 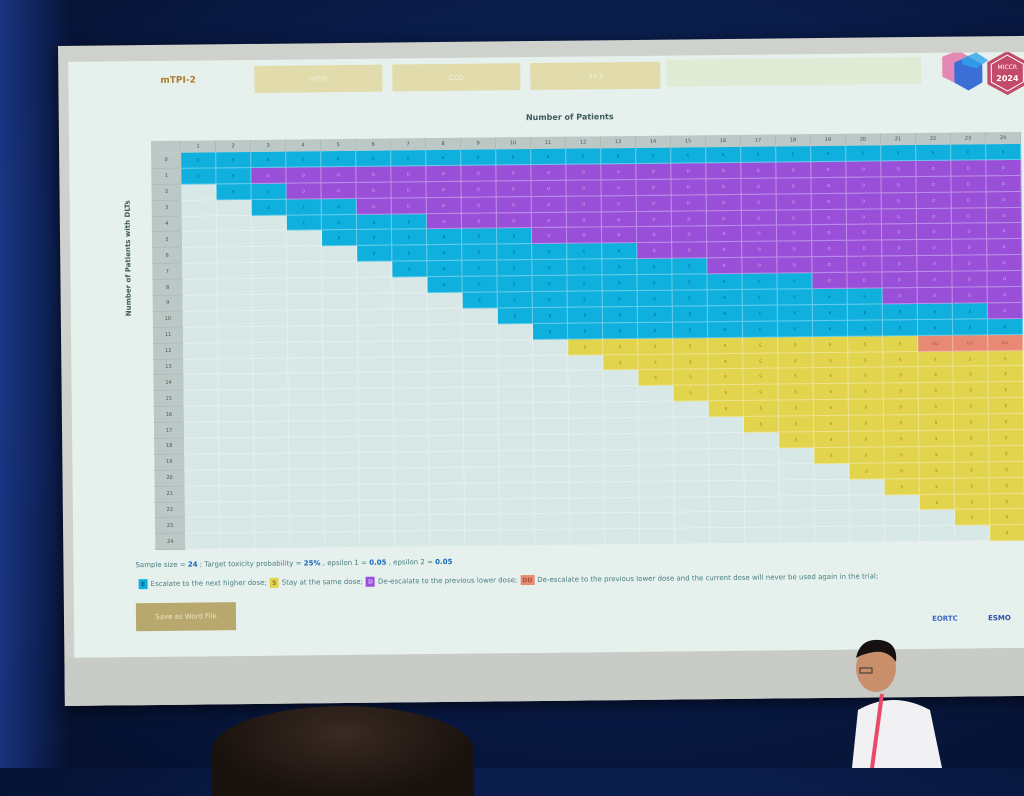 I want to click on row-header: 3, so click(x=166, y=208).